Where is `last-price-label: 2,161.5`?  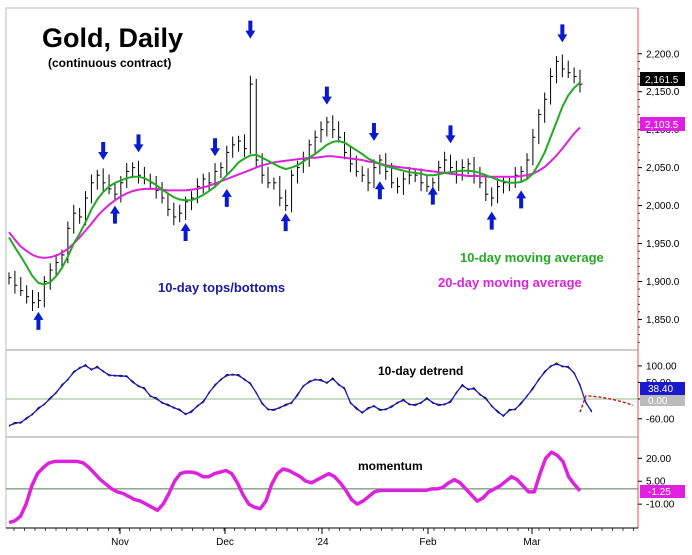 last-price-label: 2,161.5 is located at coordinates (662, 80).